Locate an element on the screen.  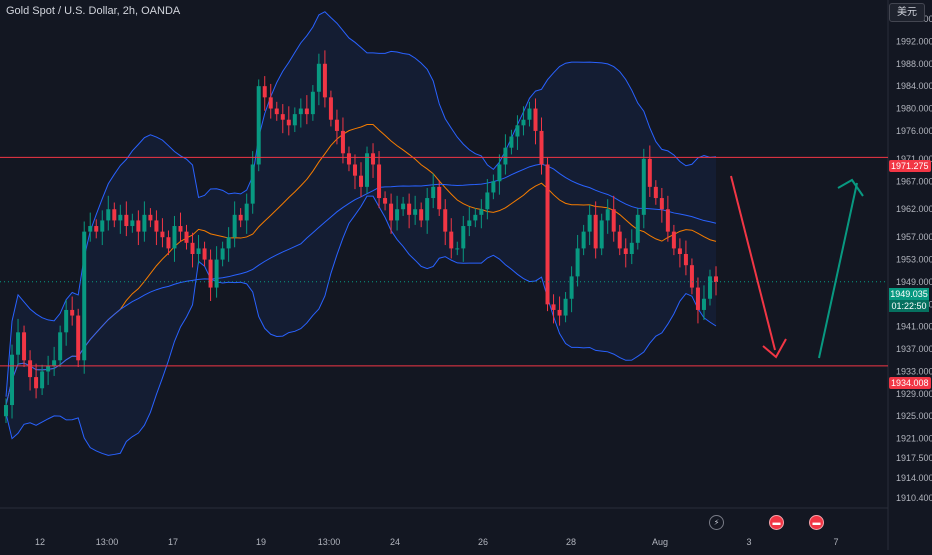
x-tick-label: 12 is located at coordinates (40, 542).